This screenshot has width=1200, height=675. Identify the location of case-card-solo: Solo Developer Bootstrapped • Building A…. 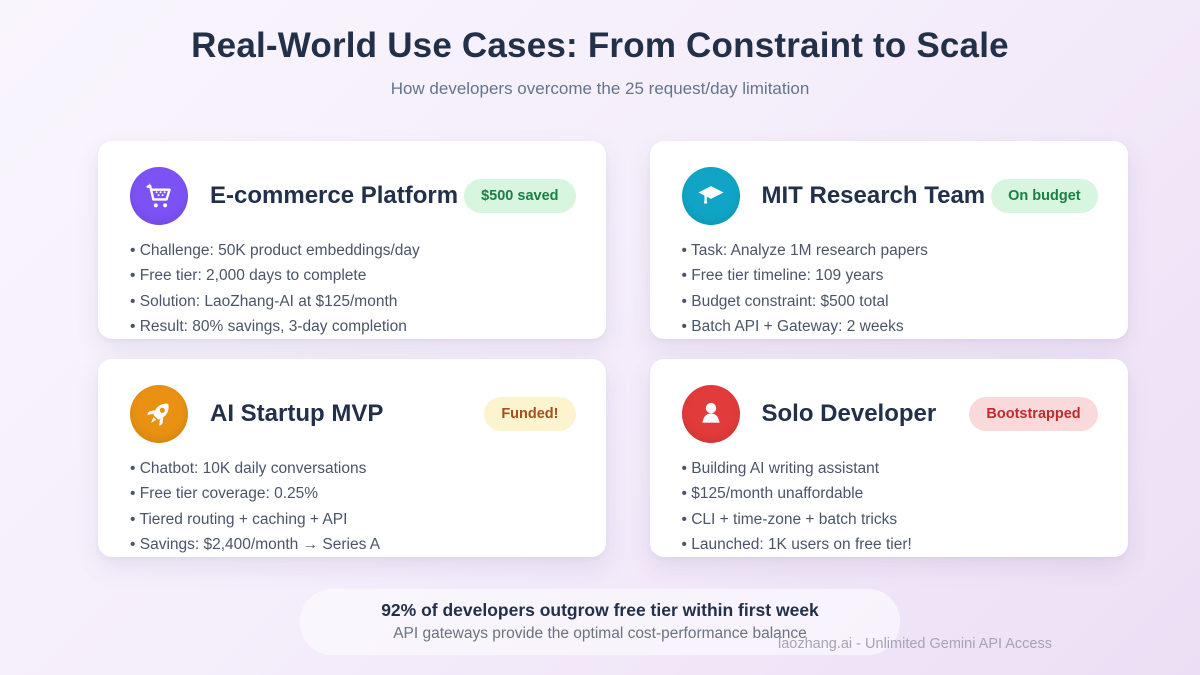
(888, 458).